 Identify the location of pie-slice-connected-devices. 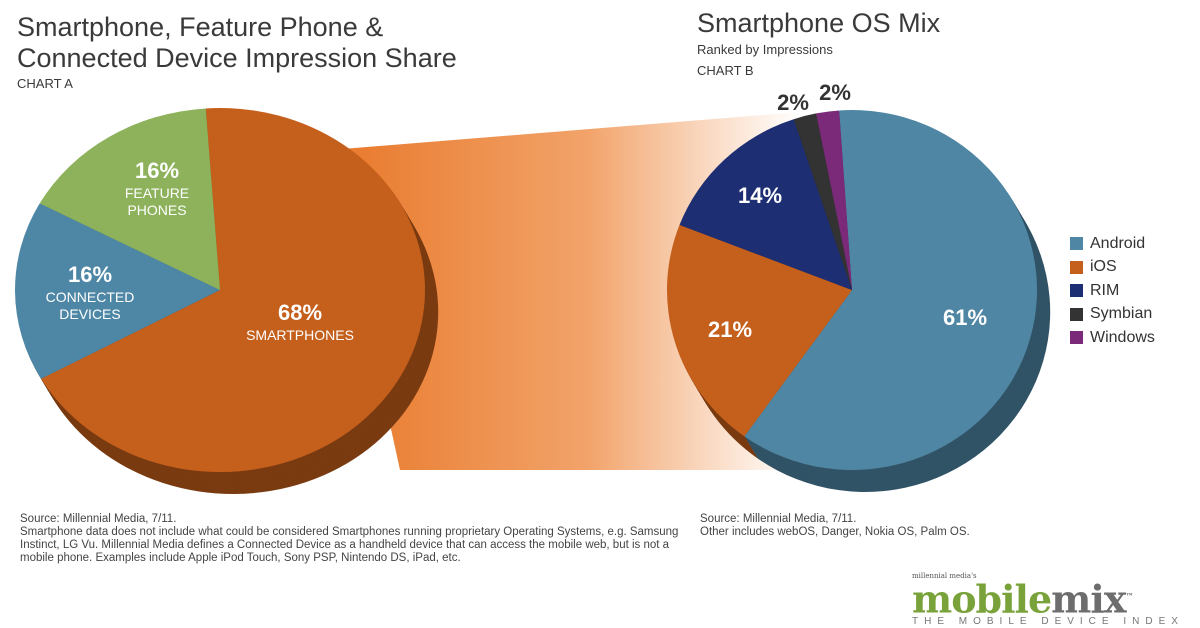
(117, 291).